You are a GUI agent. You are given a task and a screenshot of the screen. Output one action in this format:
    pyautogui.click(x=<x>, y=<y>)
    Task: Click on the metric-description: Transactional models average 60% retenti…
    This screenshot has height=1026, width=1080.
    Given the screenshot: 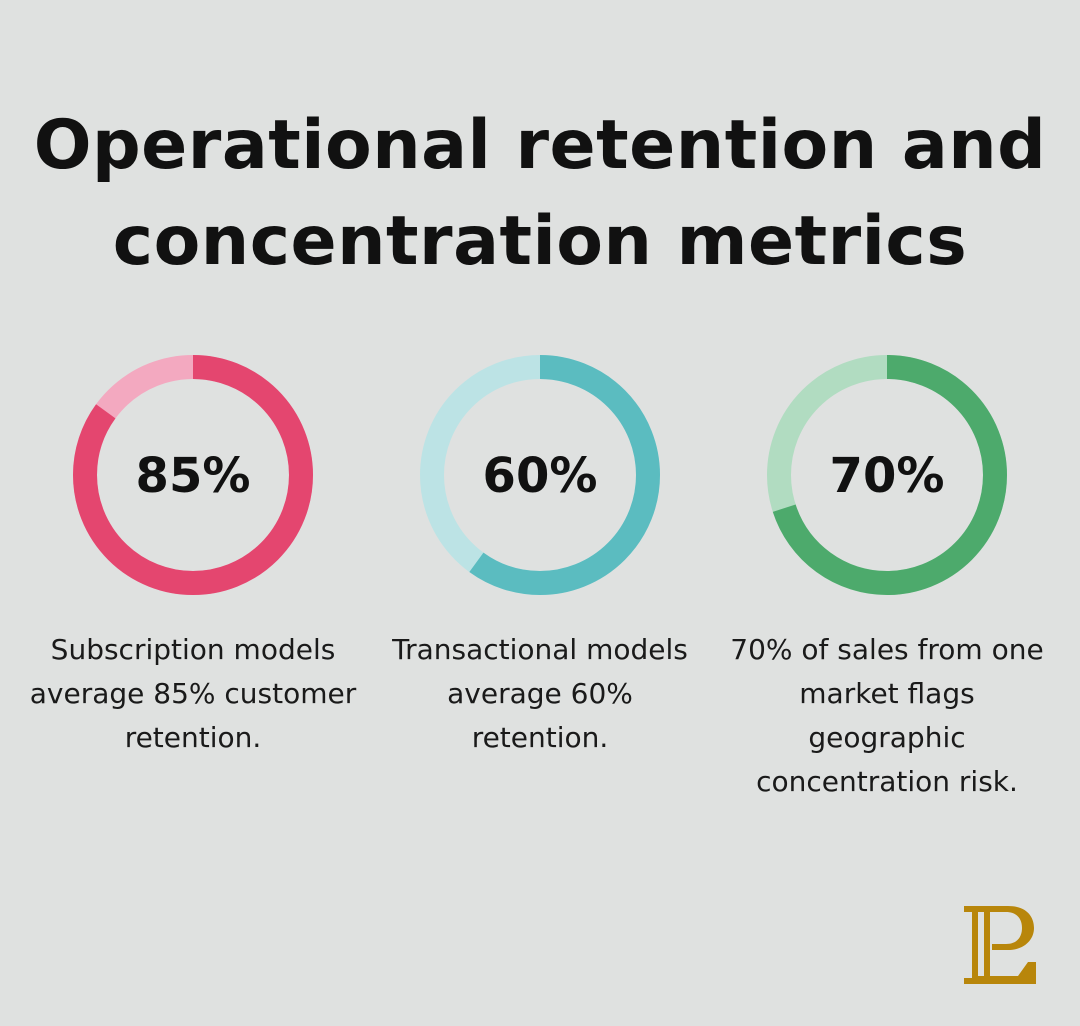 What is the action you would take?
    pyautogui.click(x=540, y=693)
    